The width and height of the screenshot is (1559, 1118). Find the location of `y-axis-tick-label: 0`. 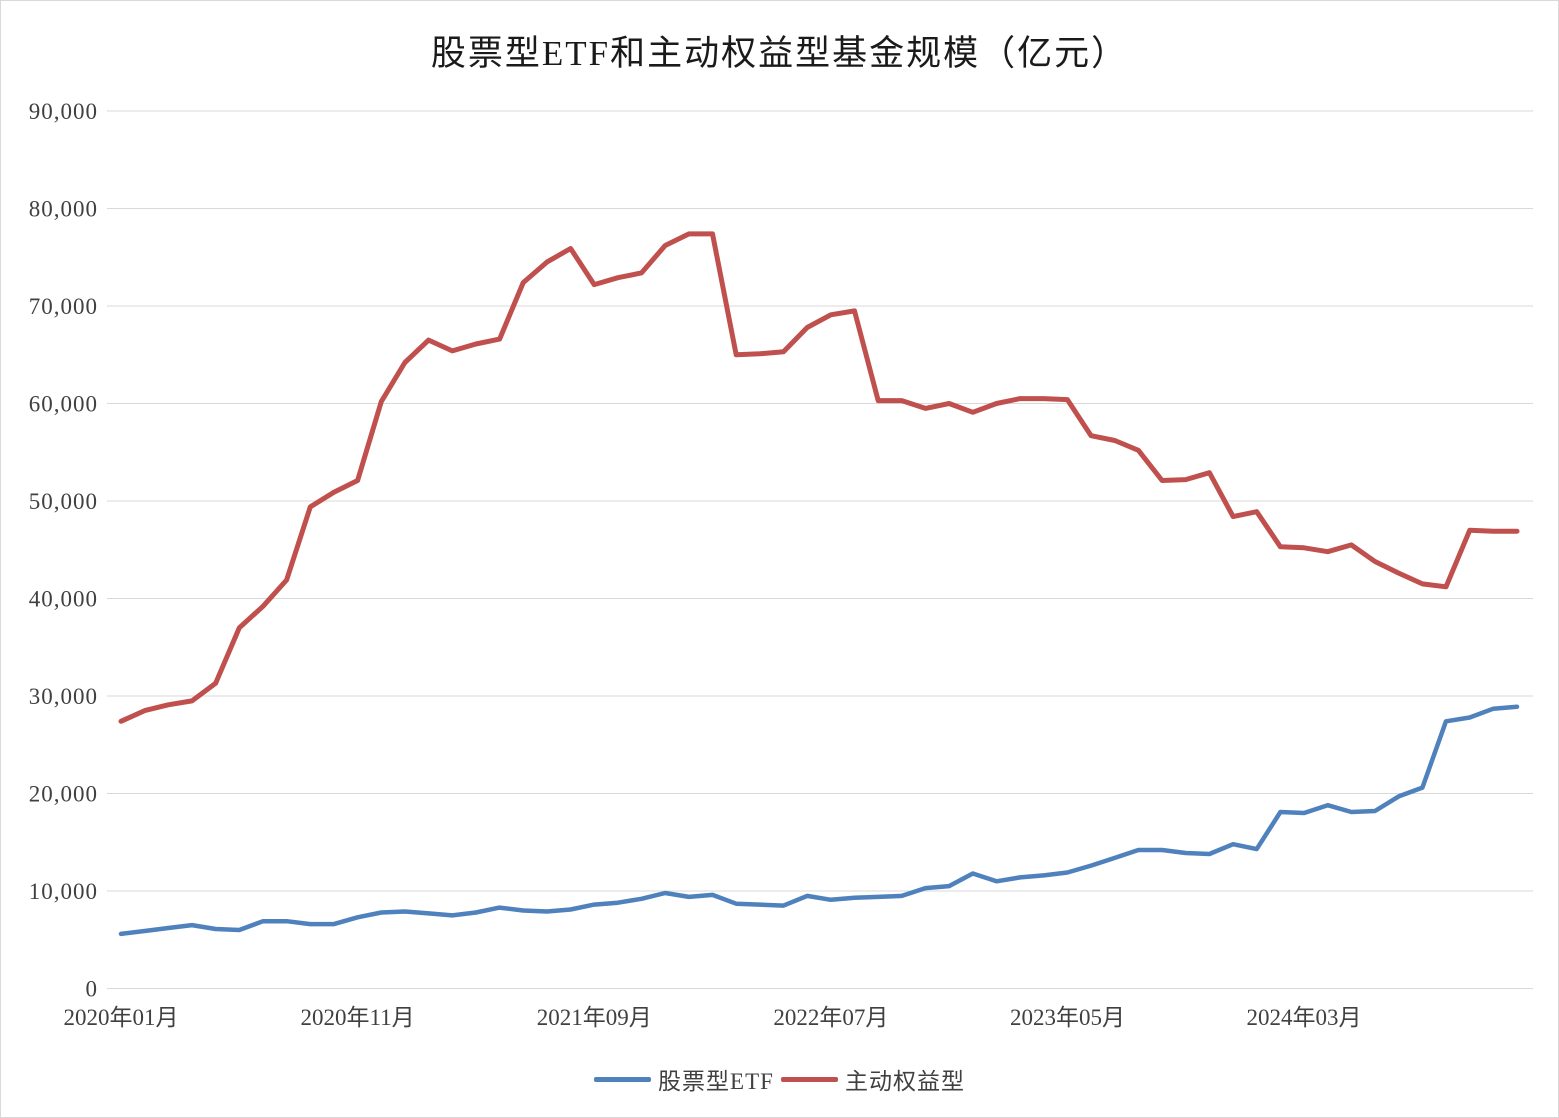

y-axis-tick-label: 0 is located at coordinates (92, 989).